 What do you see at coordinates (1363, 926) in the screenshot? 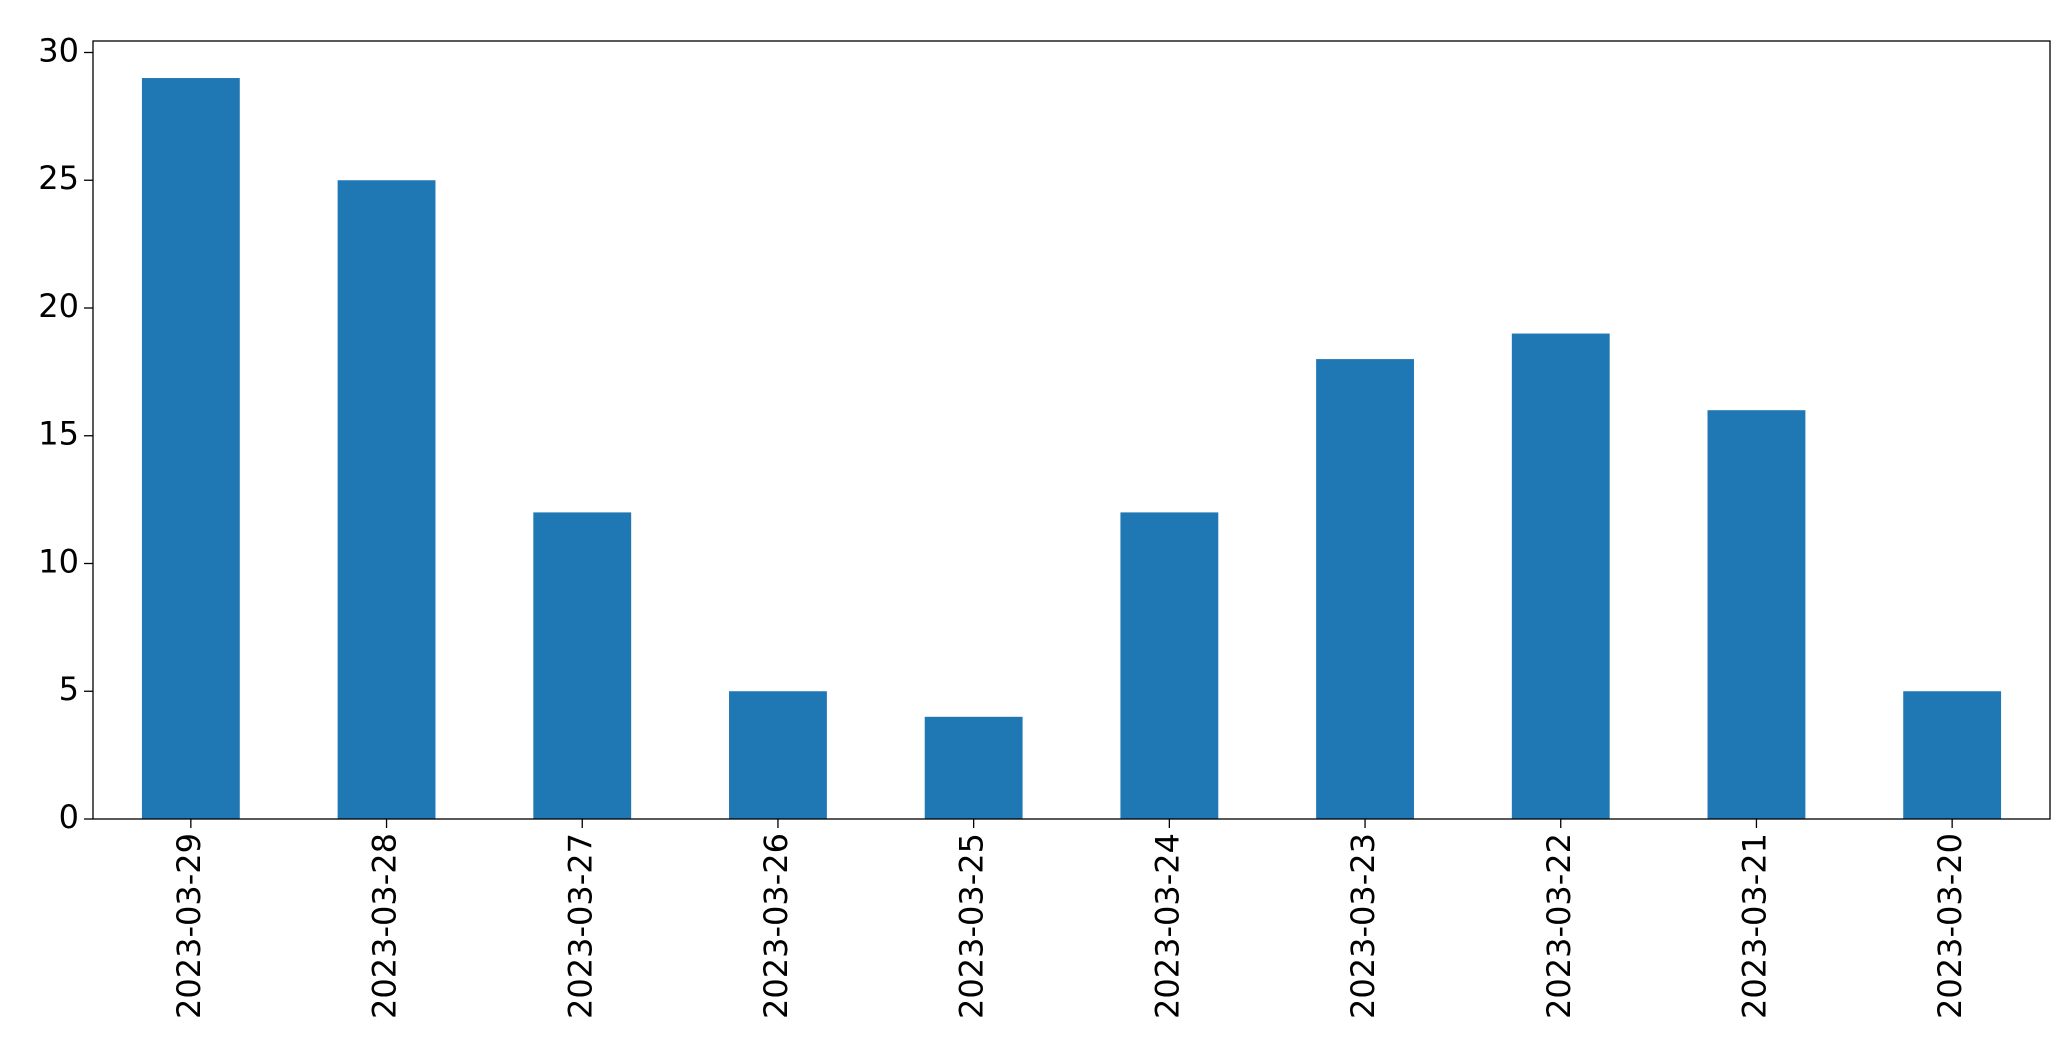
I see `x-tick-label: 2023-03-23` at bounding box center [1363, 926].